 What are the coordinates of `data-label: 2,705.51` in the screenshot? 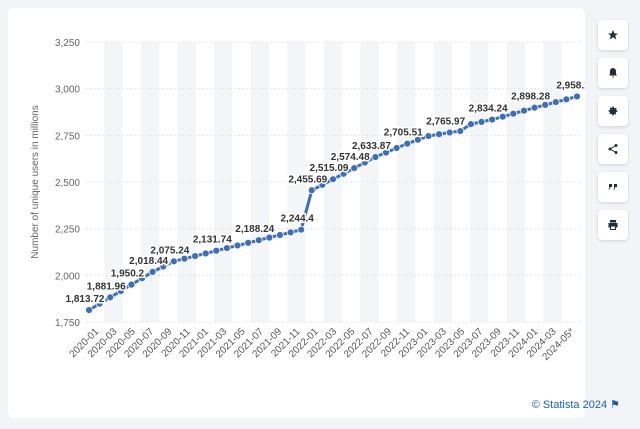 It's located at (403, 133).